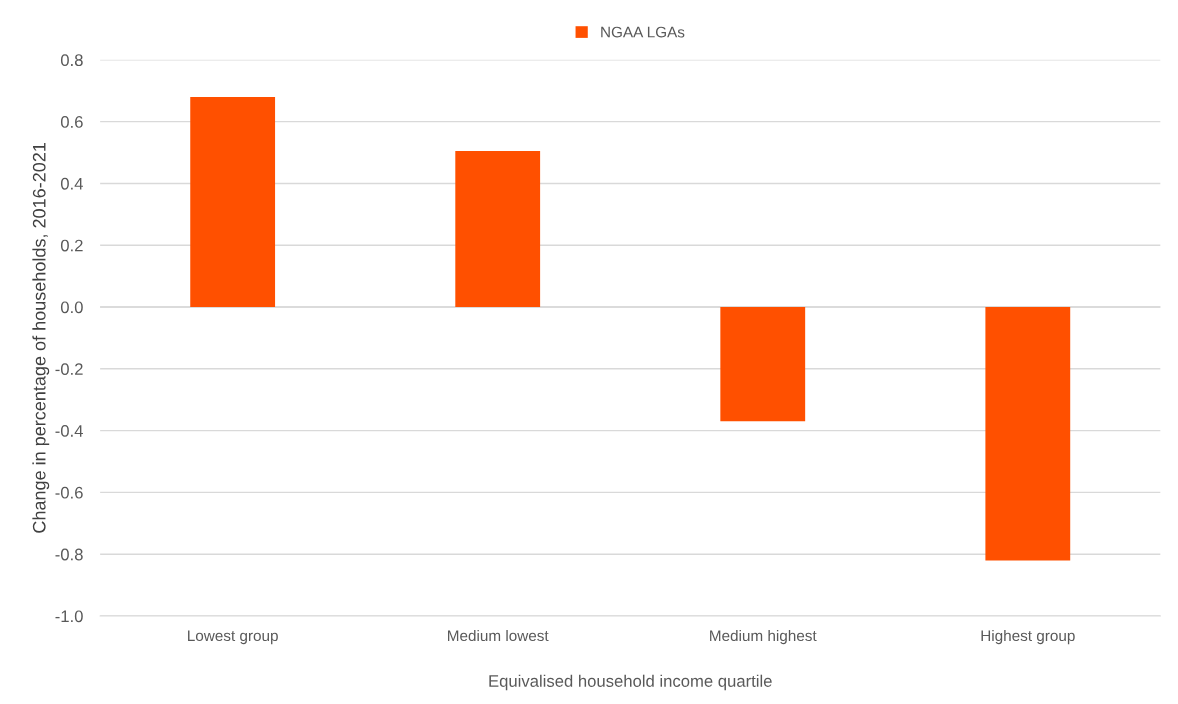  I want to click on x-tick-label: Highest group, so click(1028, 637).